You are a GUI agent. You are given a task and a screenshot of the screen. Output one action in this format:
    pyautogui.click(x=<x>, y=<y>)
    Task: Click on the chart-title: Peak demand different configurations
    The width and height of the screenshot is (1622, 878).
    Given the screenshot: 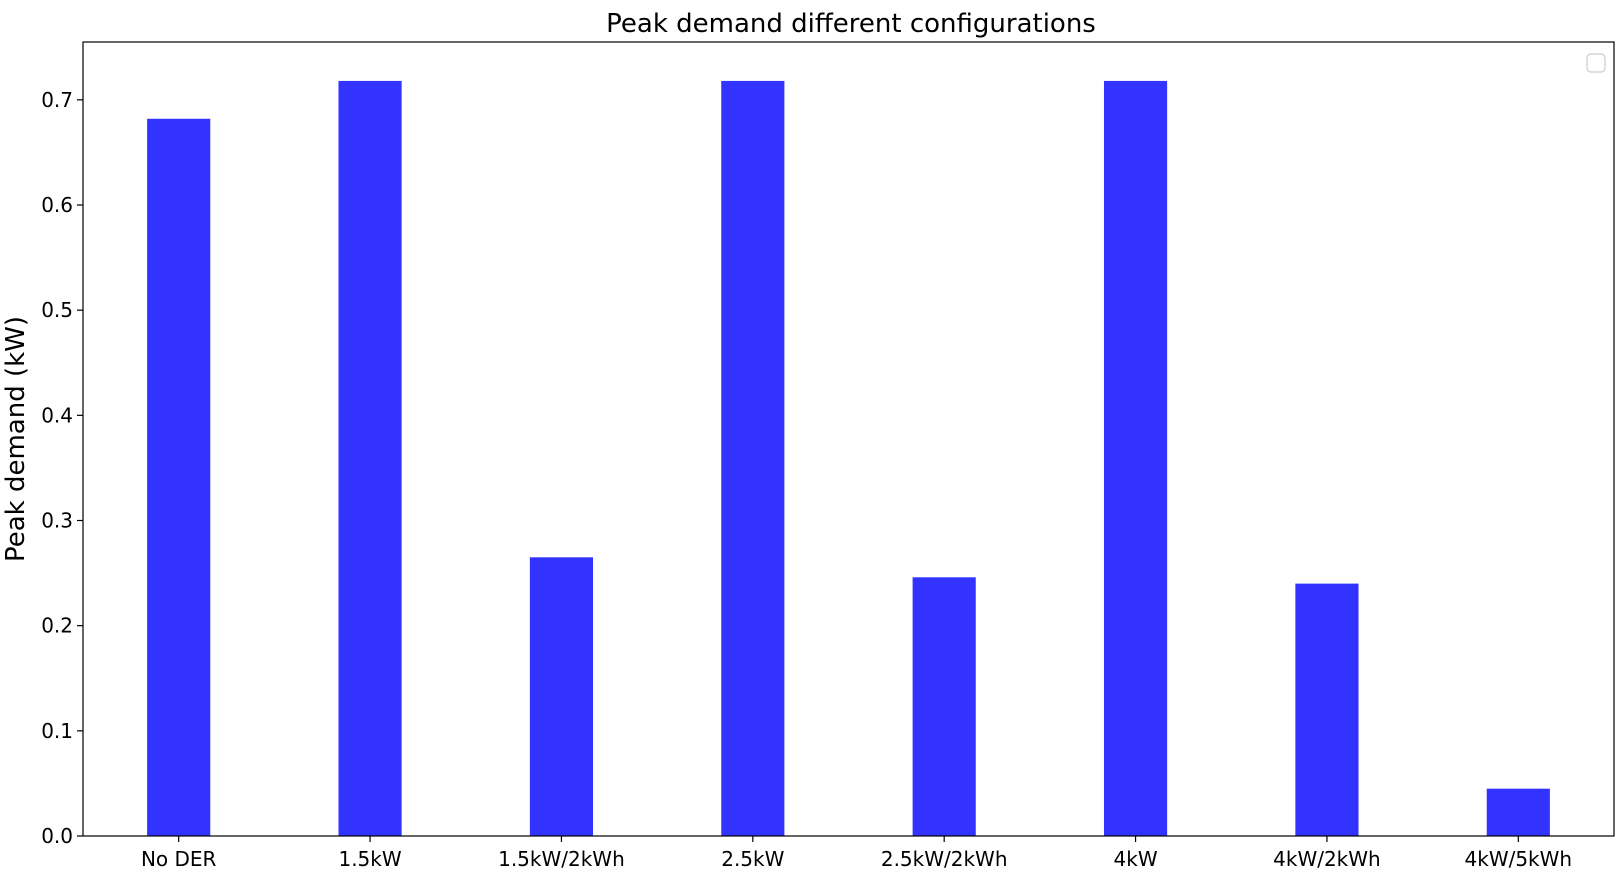 What is the action you would take?
    pyautogui.click(x=851, y=24)
    